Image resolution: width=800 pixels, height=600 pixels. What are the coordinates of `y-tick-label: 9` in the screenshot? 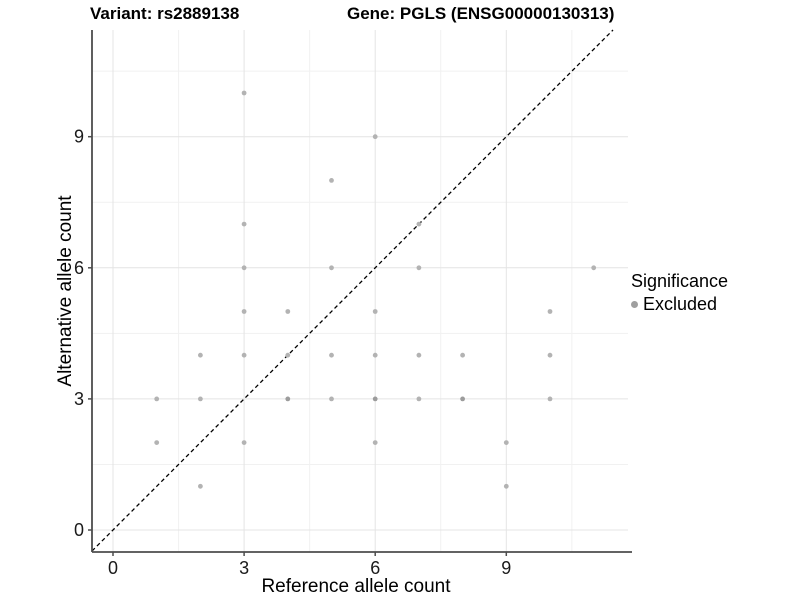 It's located at (79, 137).